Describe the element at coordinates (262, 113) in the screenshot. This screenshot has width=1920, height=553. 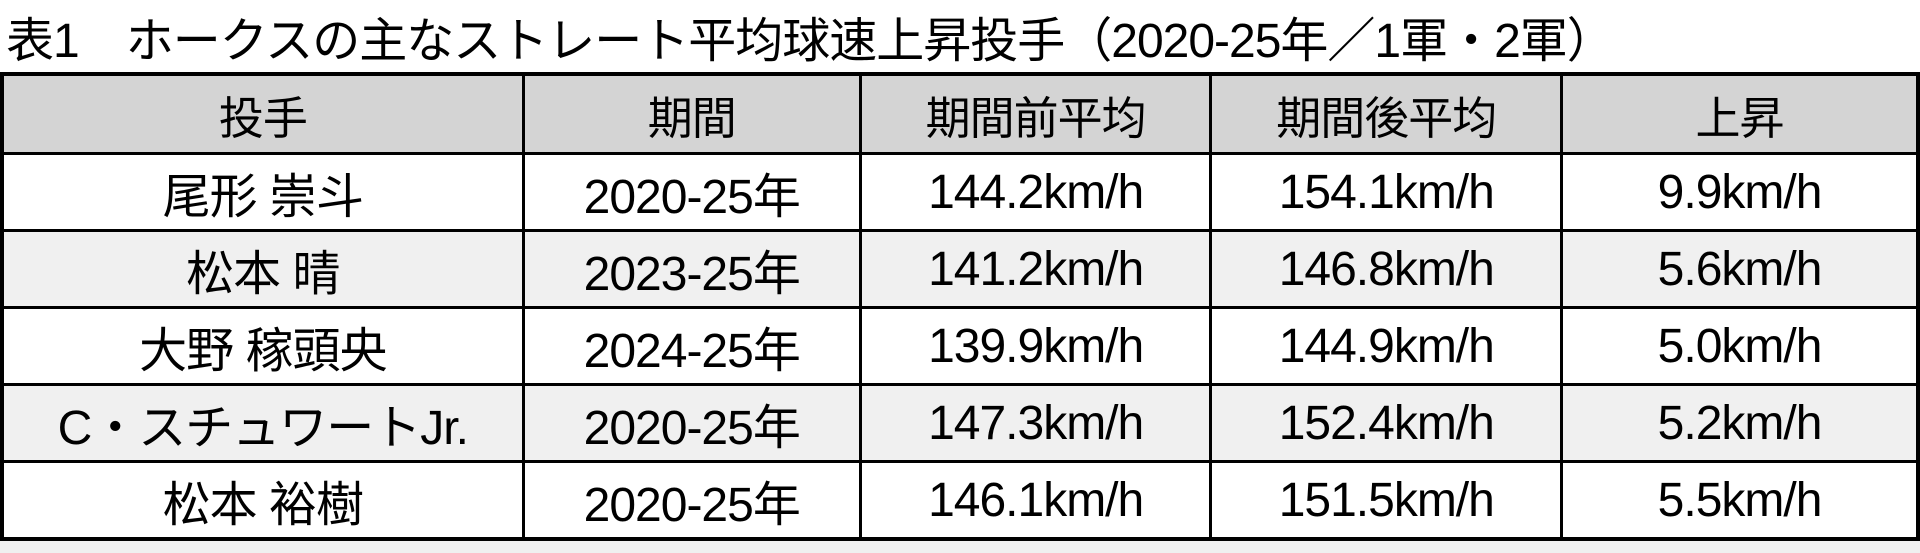
I see `header-pitcher: 投手` at that location.